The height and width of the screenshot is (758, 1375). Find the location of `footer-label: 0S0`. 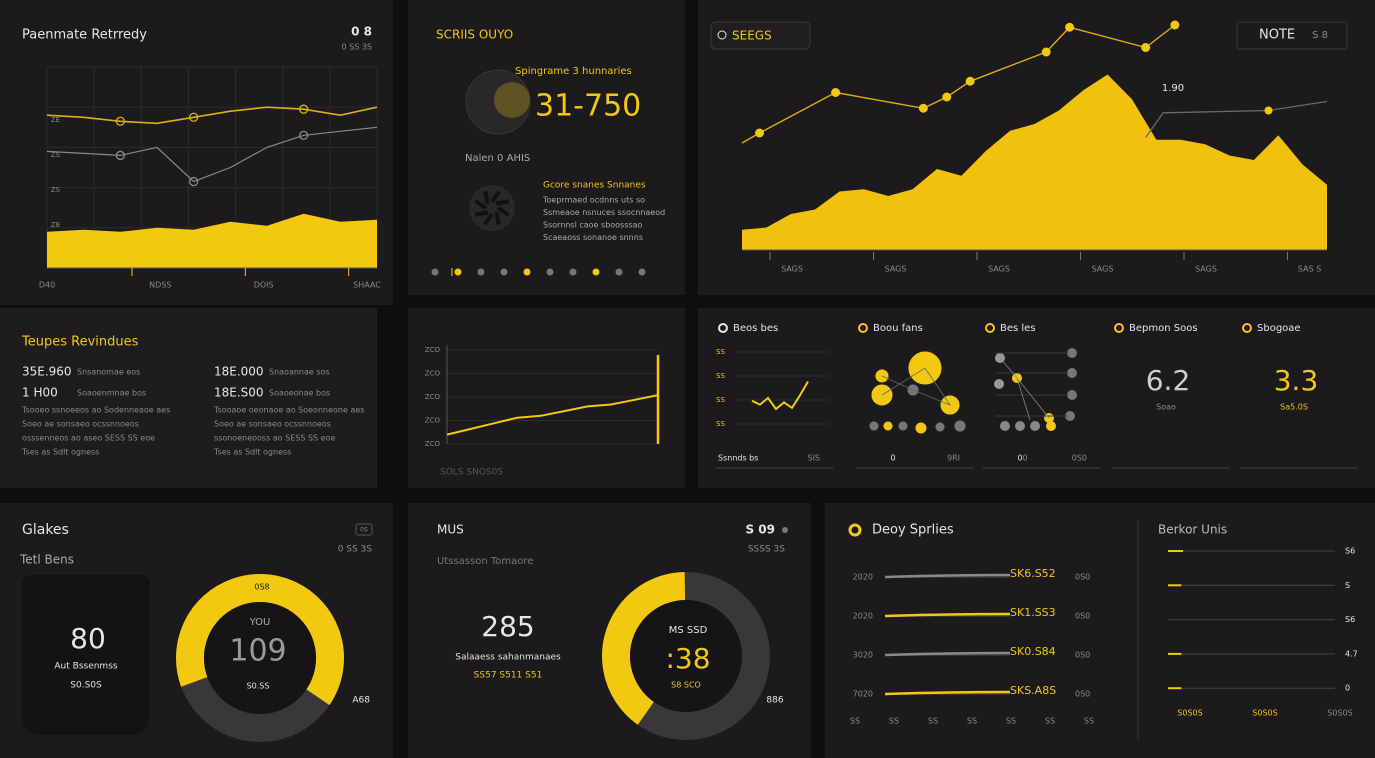

footer-label: 0S0 is located at coordinates (1079, 458).